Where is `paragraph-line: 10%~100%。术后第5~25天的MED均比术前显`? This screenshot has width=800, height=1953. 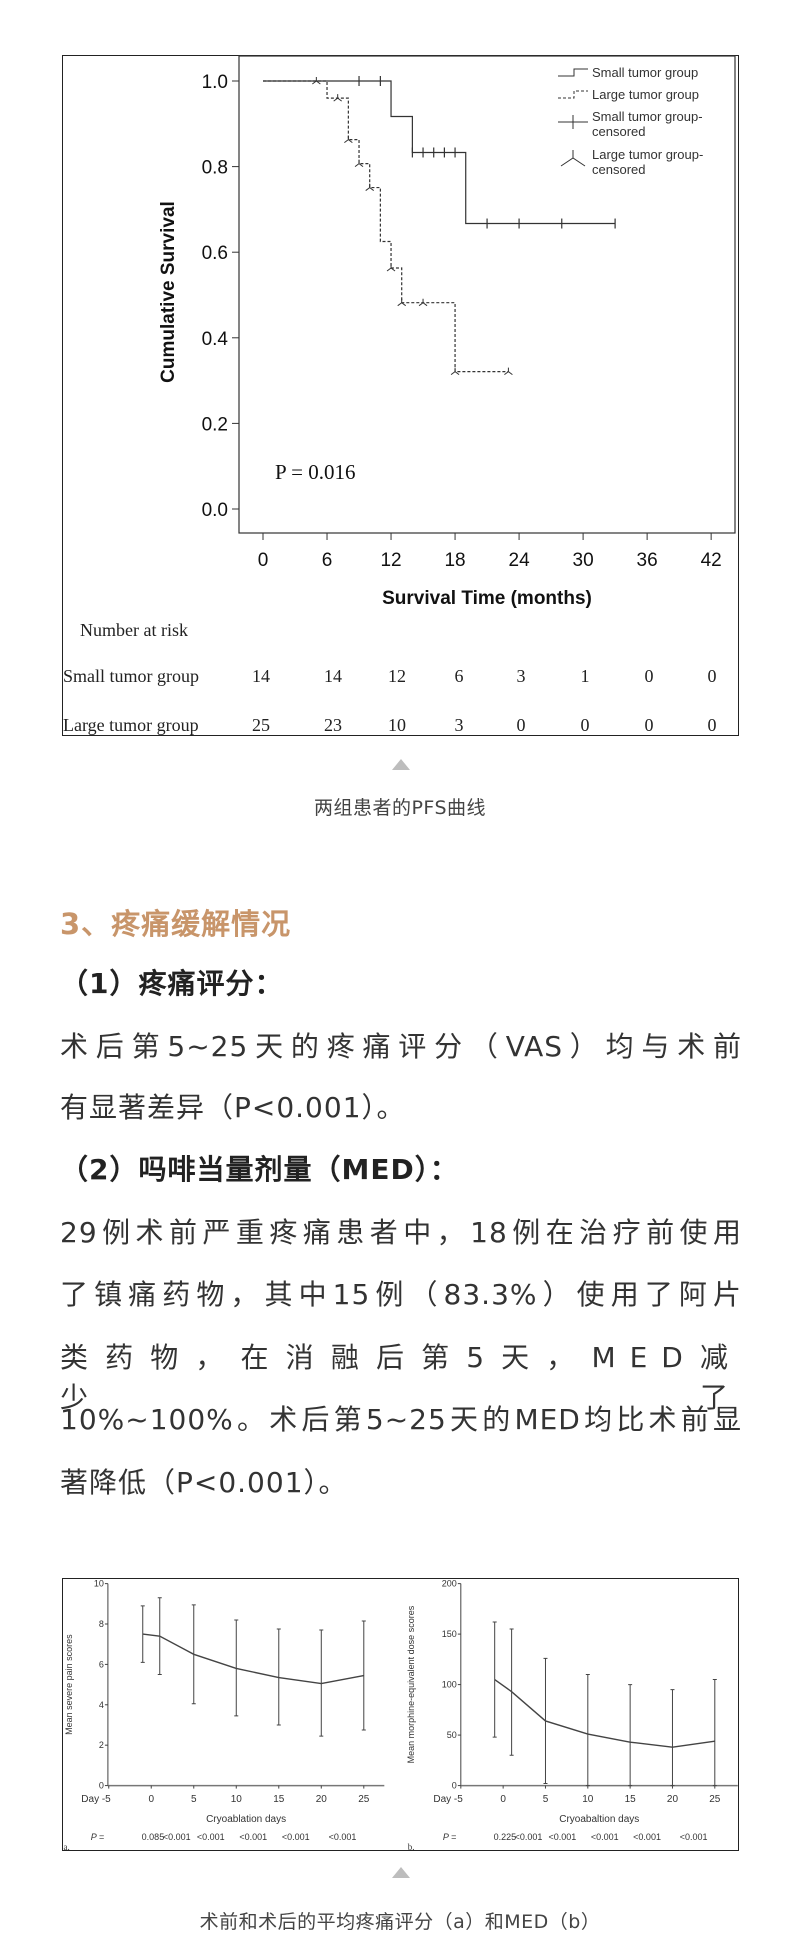 paragraph-line: 10%~100%。术后第5~25天的MED均比术前显 is located at coordinates (401, 1419).